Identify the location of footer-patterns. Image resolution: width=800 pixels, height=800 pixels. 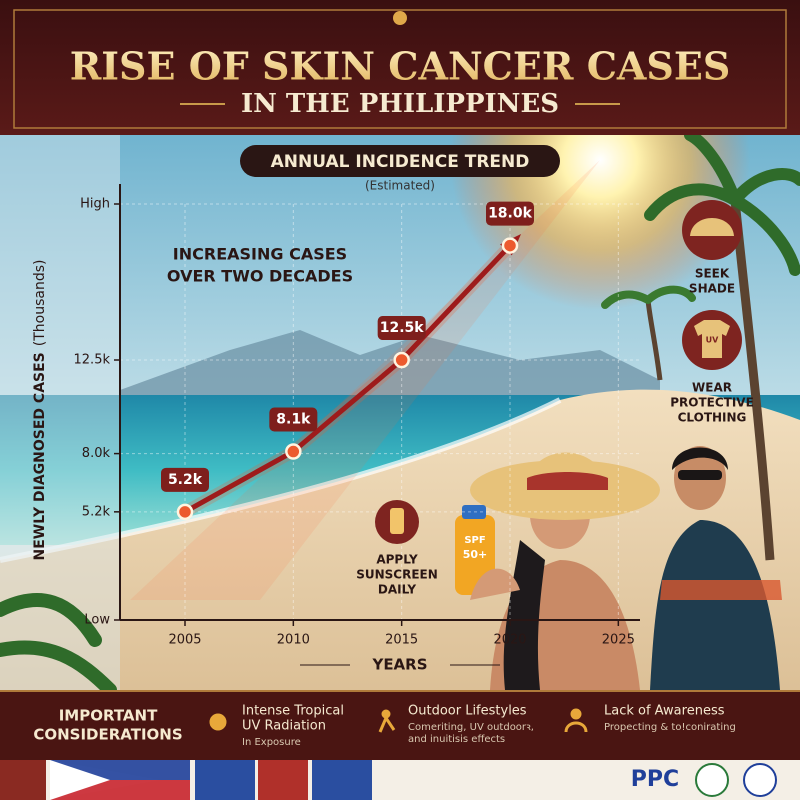
(400, 780).